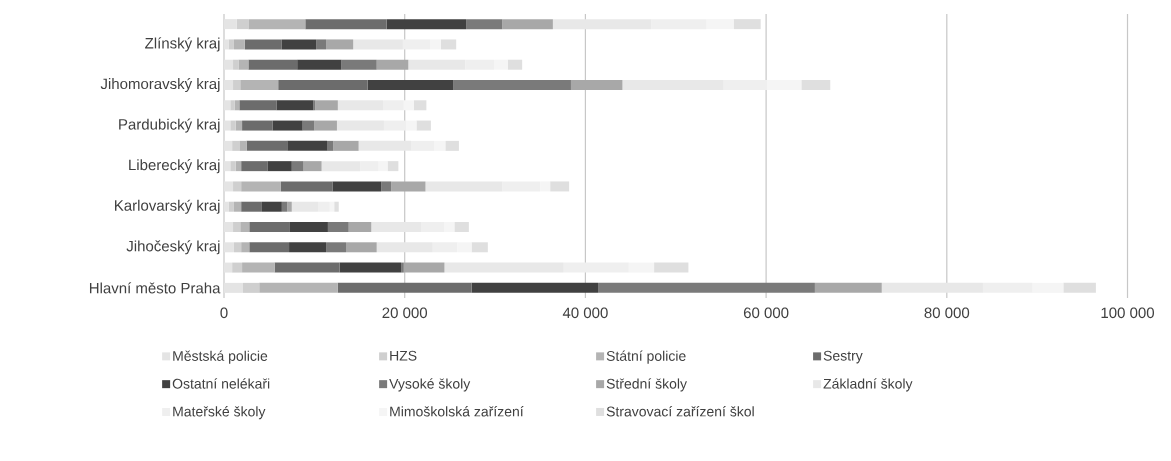  What do you see at coordinates (403, 355) in the screenshot?
I see `legend-label: HZS` at bounding box center [403, 355].